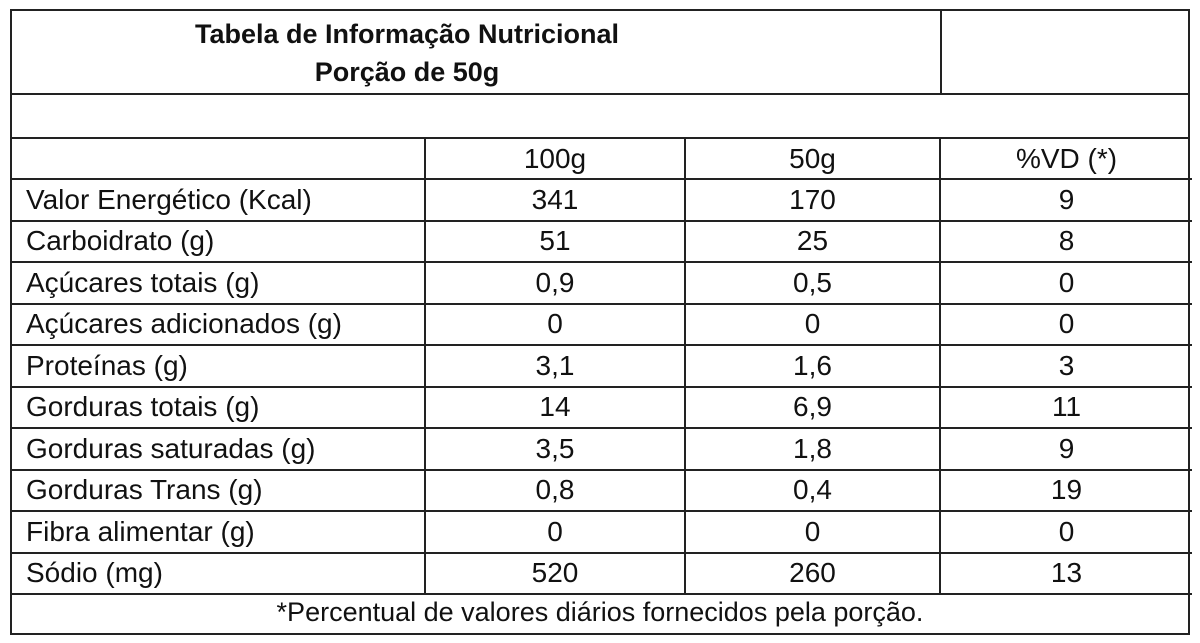 This screenshot has width=1200, height=643. Describe the element at coordinates (219, 324) in the screenshot. I see `nutrient-label: Açúcares adicionados (g)` at that location.